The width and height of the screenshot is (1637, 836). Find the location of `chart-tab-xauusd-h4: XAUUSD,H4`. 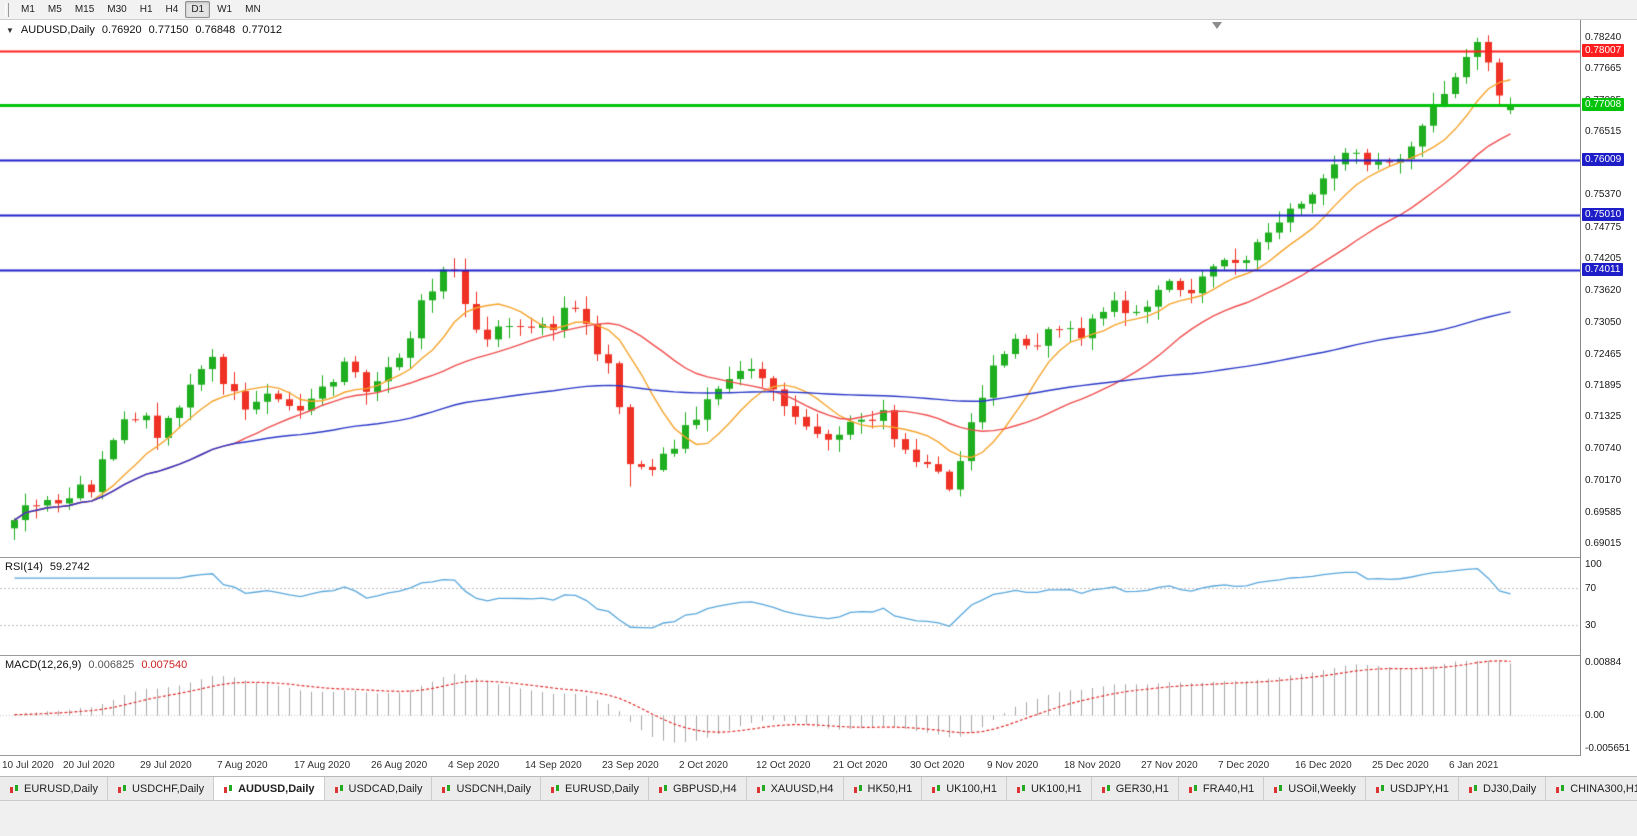

chart-tab-xauusd-h4: XAUUSD,H4 is located at coordinates (795, 788).